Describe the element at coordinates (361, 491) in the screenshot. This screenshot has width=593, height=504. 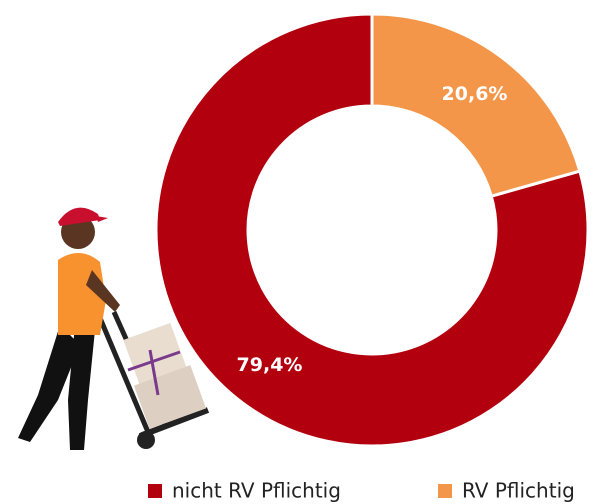
I see `legend: nicht RV Pflichtig RV Pflichtig` at that location.